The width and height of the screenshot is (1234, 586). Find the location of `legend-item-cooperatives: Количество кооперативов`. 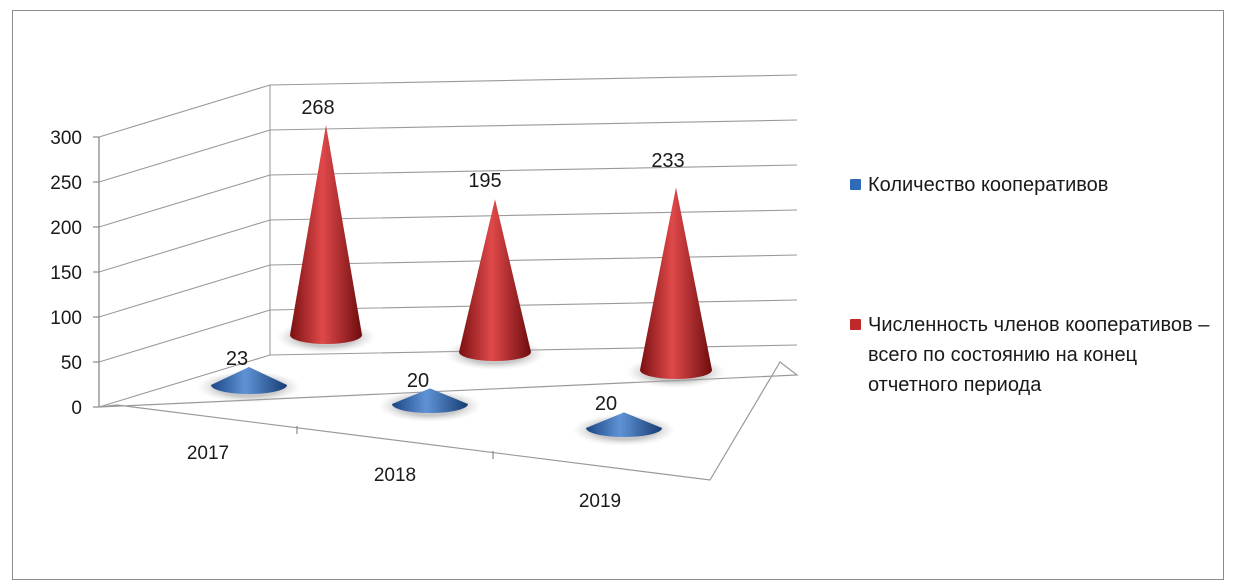

legend-item-cooperatives: Количество кооперативов is located at coordinates (1035, 185).